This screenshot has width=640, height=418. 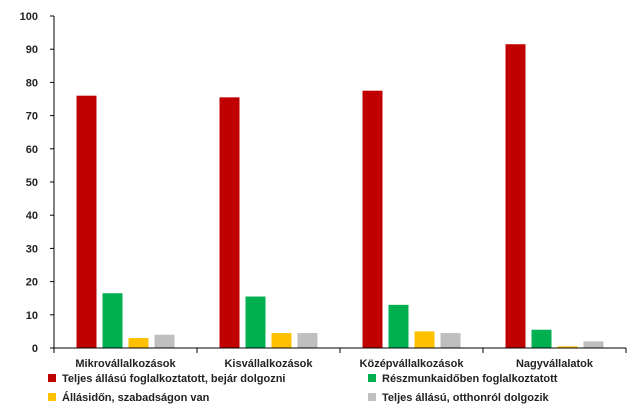 What do you see at coordinates (32, 249) in the screenshot?
I see `y-tick-label: 30` at bounding box center [32, 249].